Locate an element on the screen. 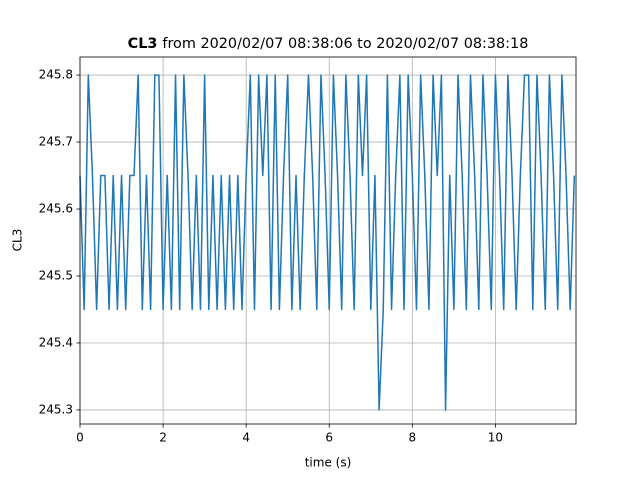  x-tick-label: 8 is located at coordinates (413, 438).